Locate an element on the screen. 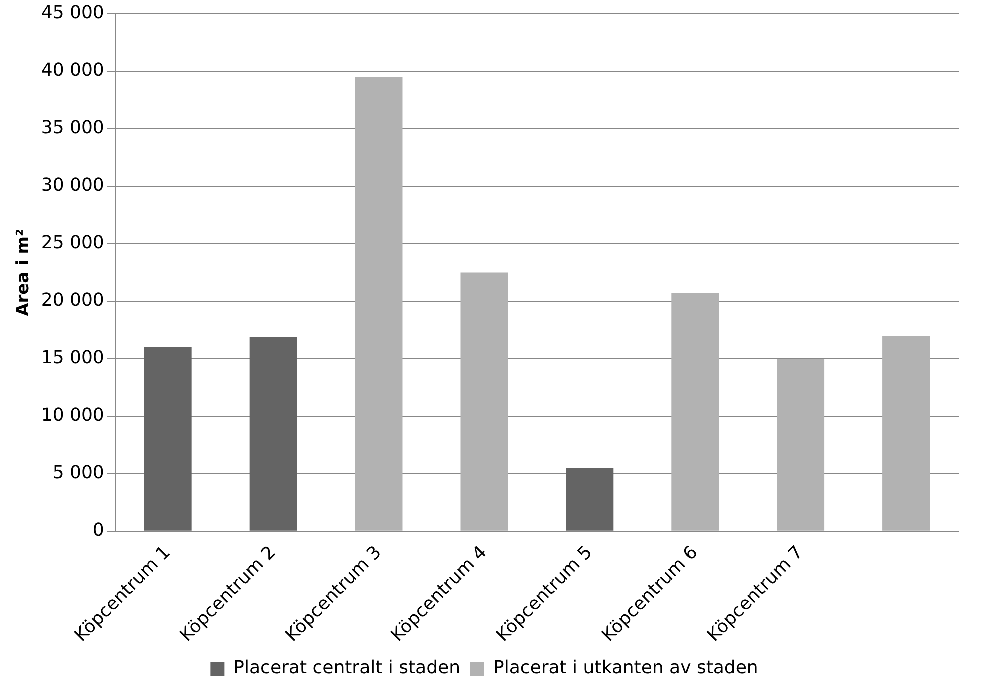 The width and height of the screenshot is (989, 688). y-axis-title: Area i m² is located at coordinates (24, 272).